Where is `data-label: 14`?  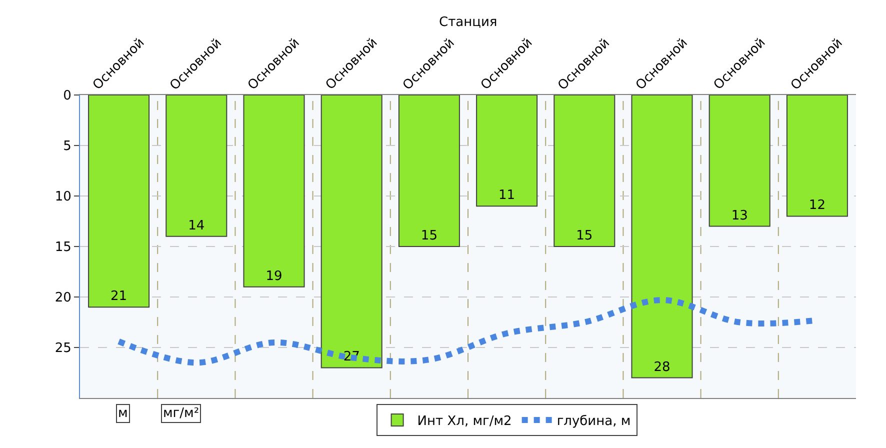 data-label: 14 is located at coordinates (196, 226).